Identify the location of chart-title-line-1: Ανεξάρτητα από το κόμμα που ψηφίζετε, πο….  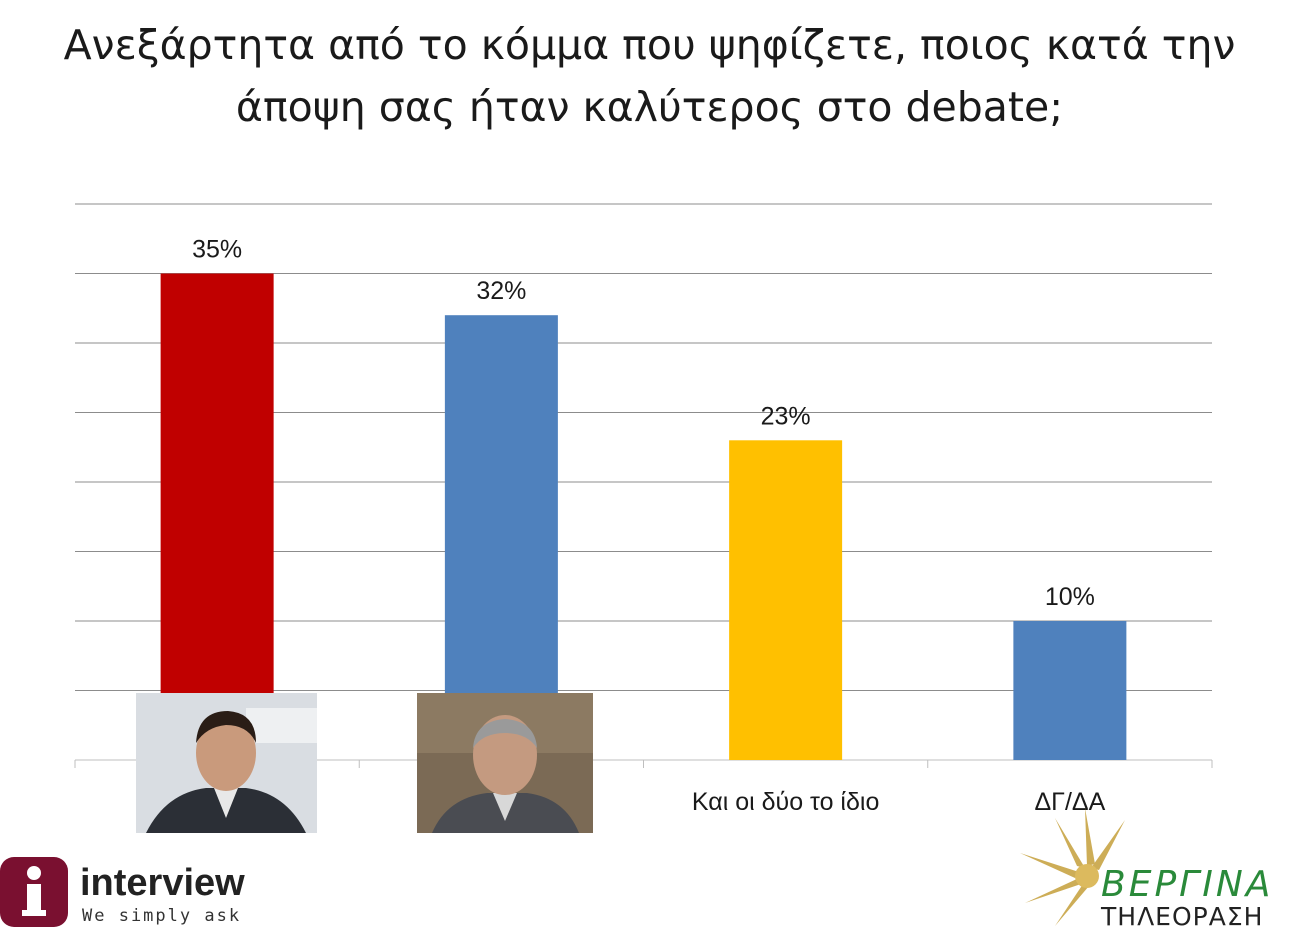
(649, 45).